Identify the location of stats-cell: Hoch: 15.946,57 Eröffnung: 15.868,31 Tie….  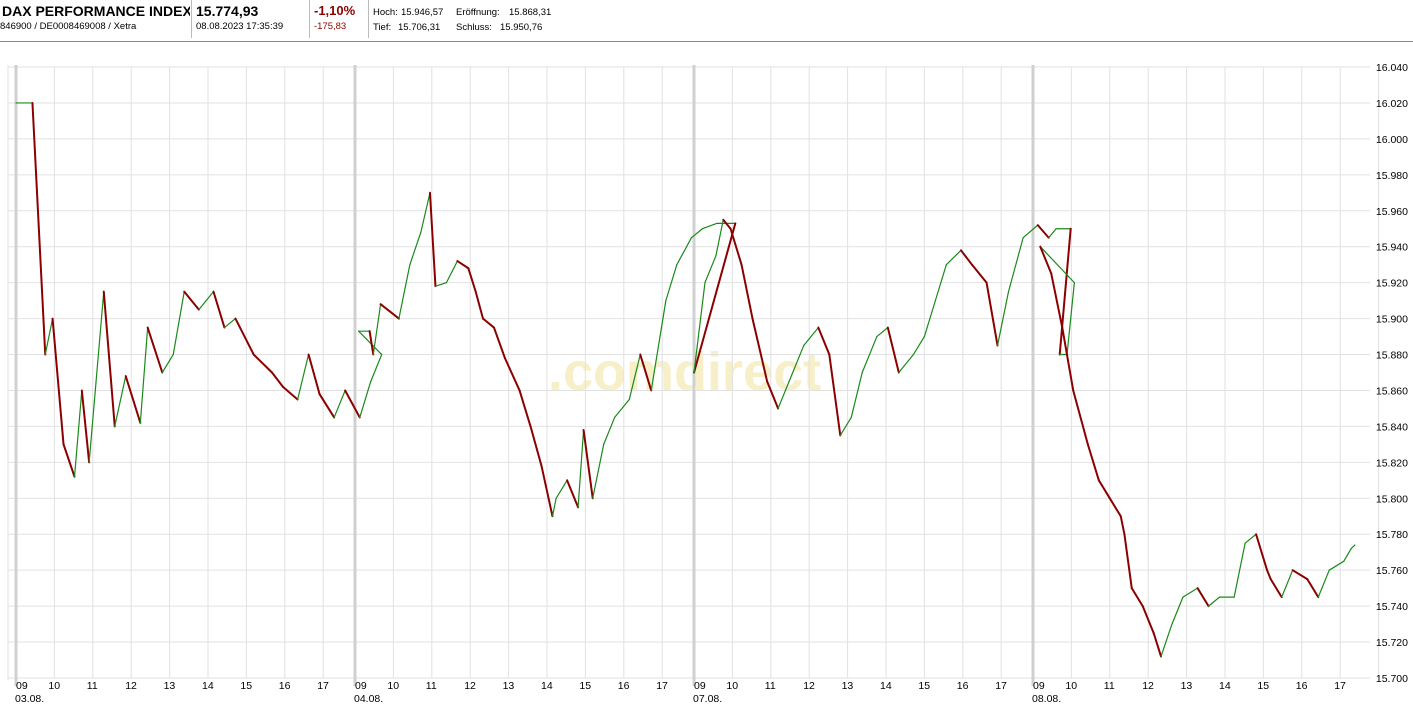
(485, 20).